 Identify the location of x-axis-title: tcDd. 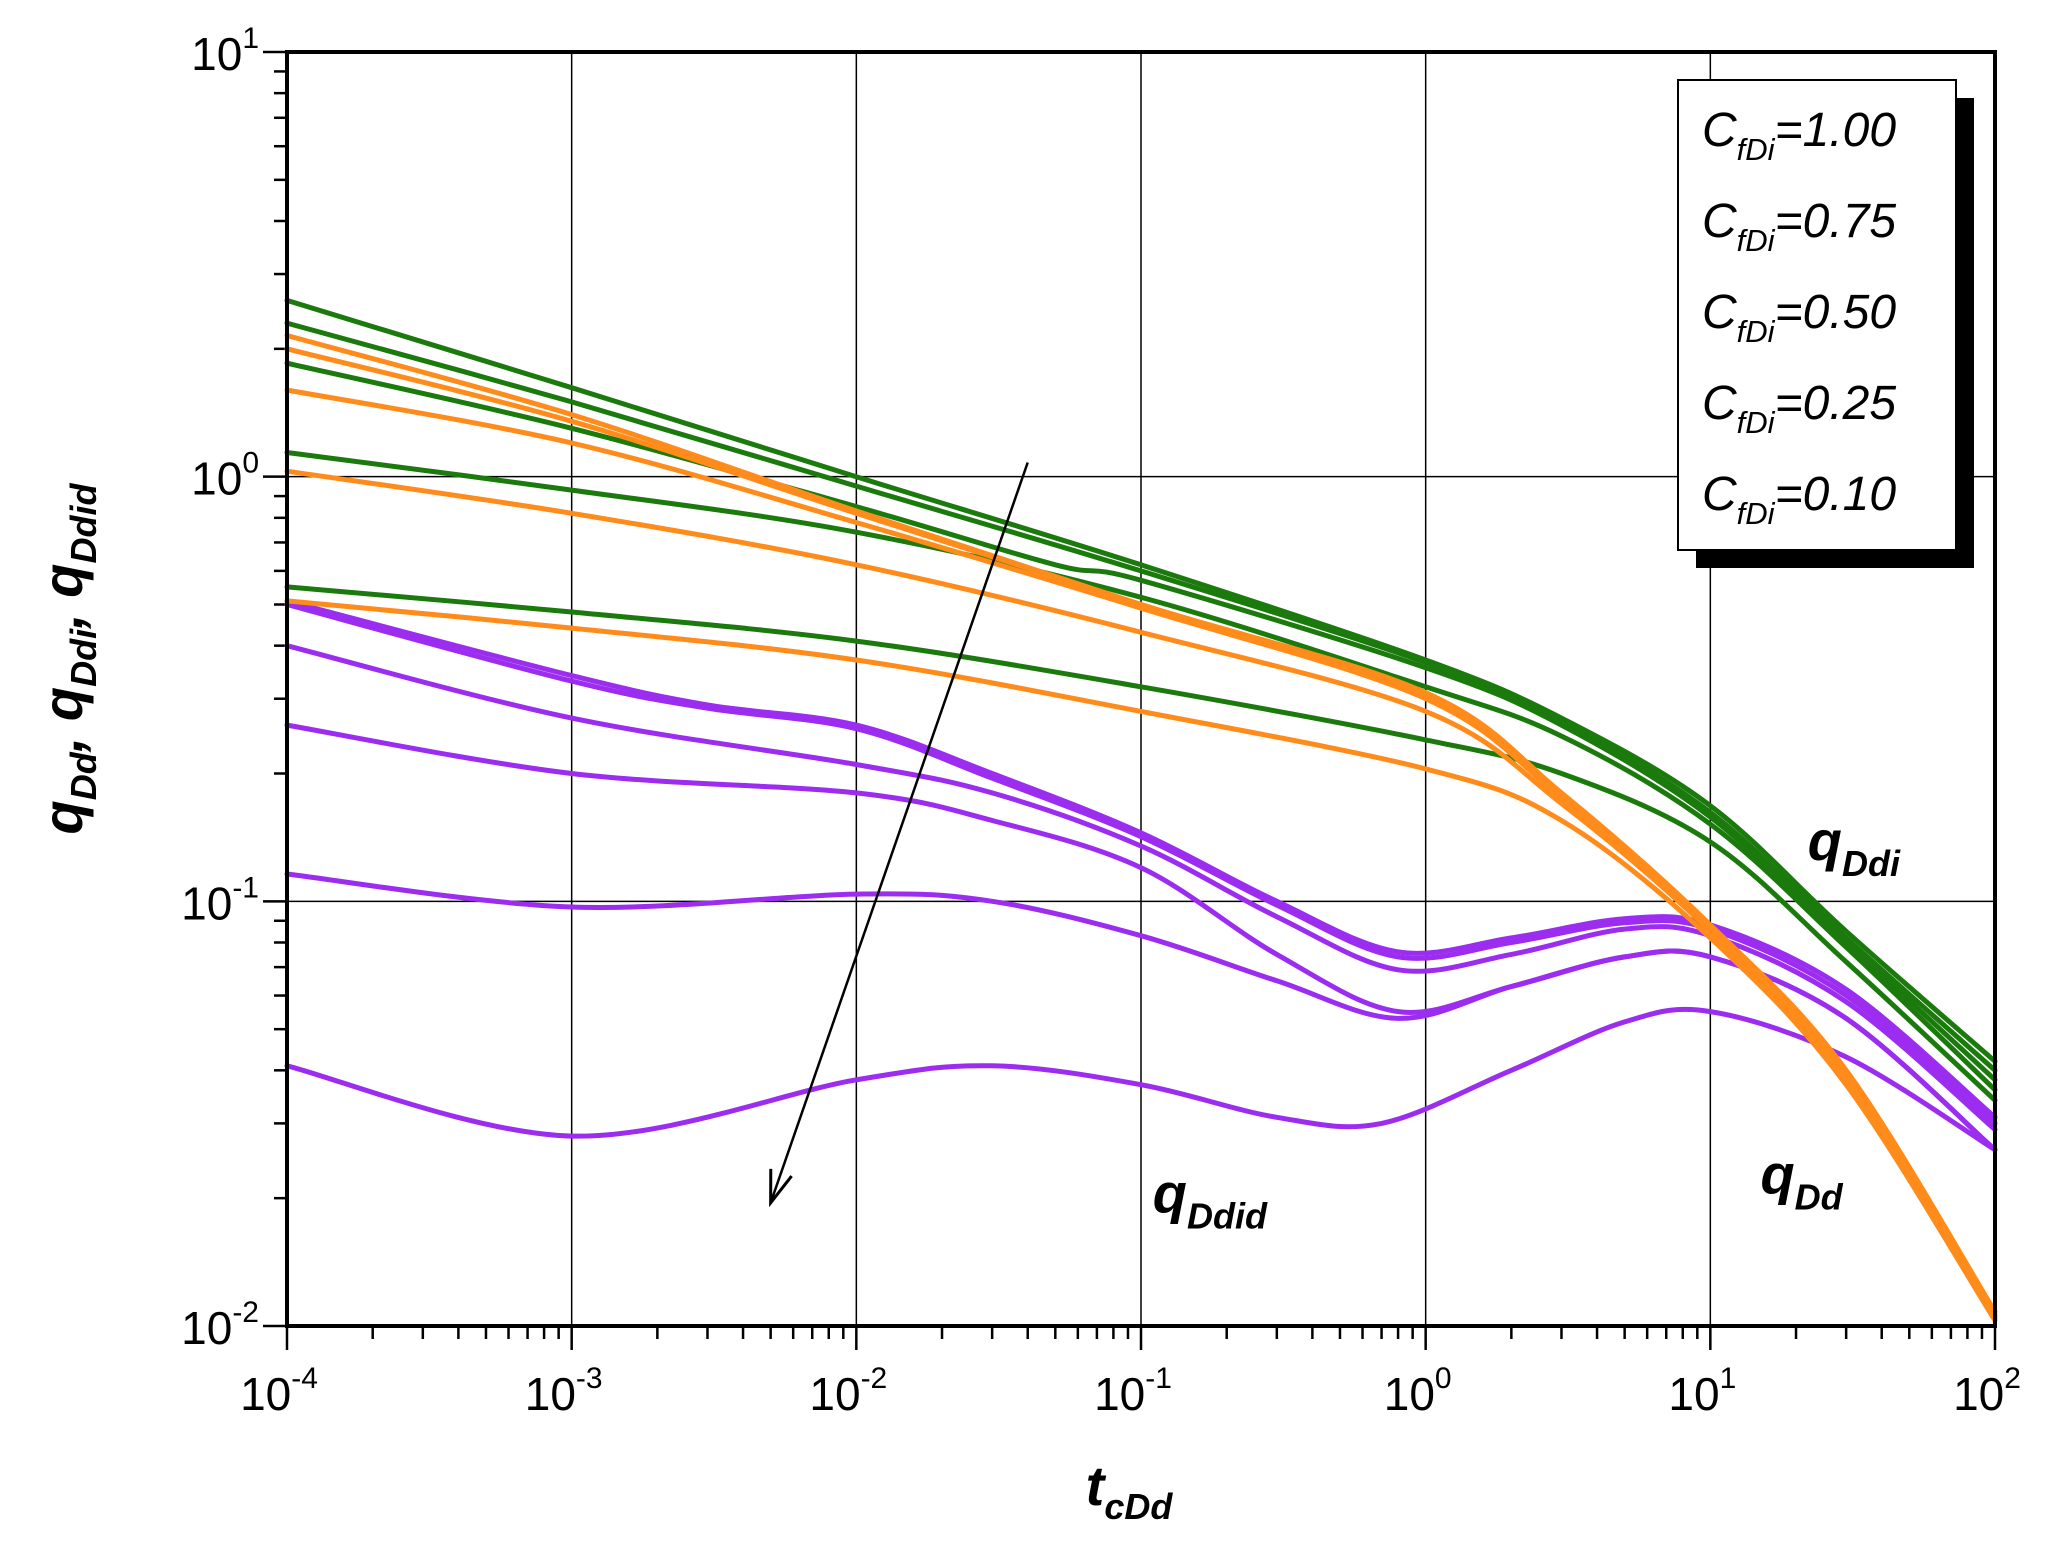
(1130, 1490).